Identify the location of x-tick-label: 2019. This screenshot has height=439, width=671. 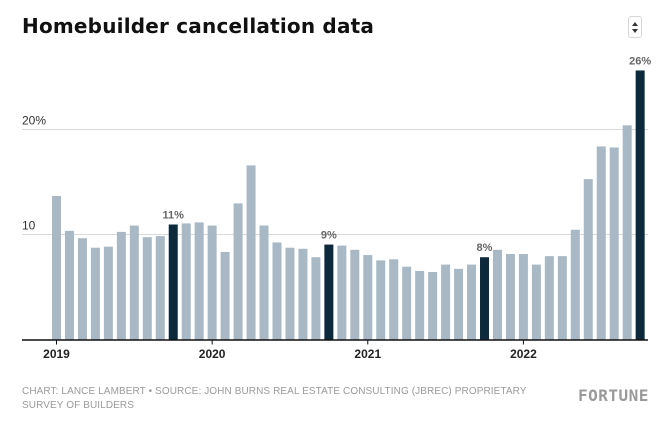
(56, 354).